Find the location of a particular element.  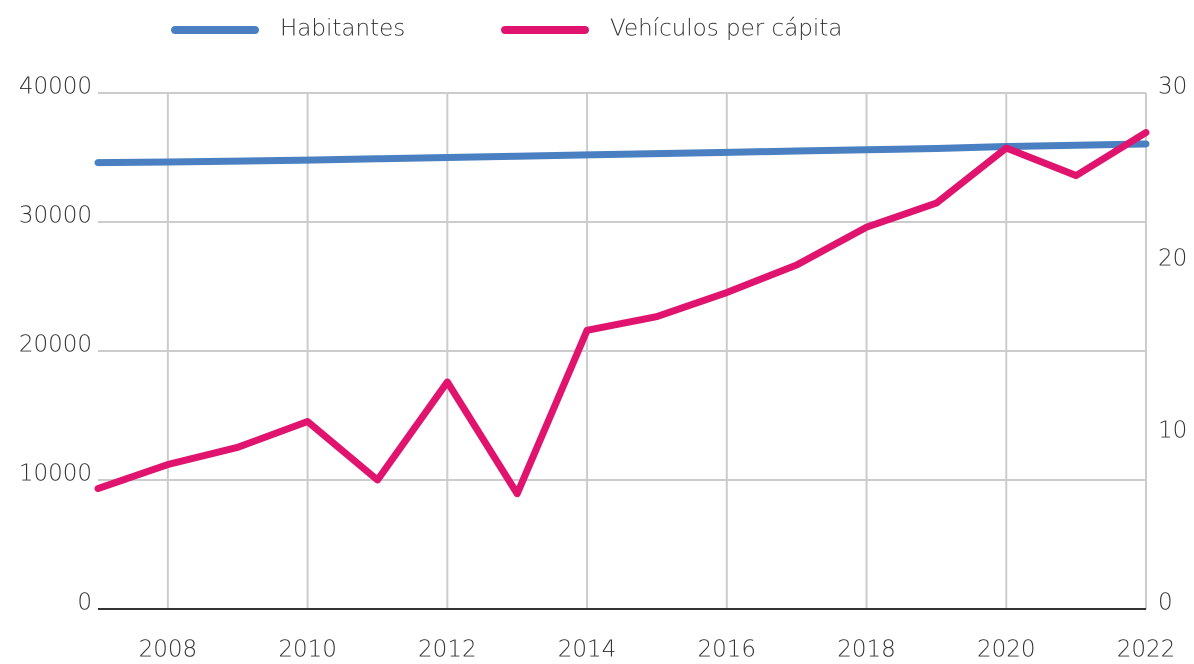

x-tick-label: 2008 is located at coordinates (168, 650).